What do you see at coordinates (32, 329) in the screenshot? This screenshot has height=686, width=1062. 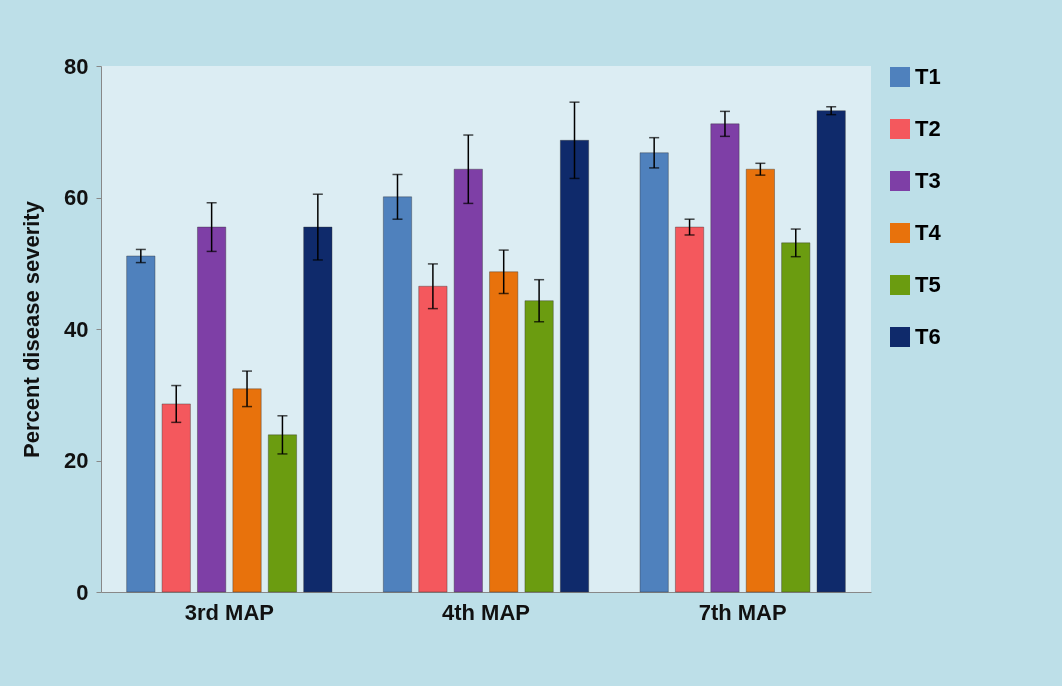 I see `y-axis-title: Percent disease severity` at bounding box center [32, 329].